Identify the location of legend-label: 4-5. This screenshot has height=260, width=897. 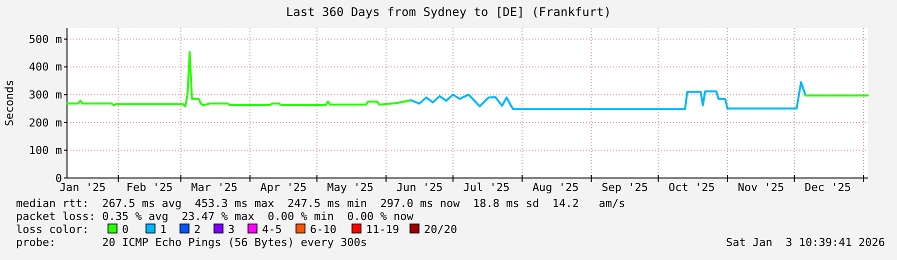
(272, 229).